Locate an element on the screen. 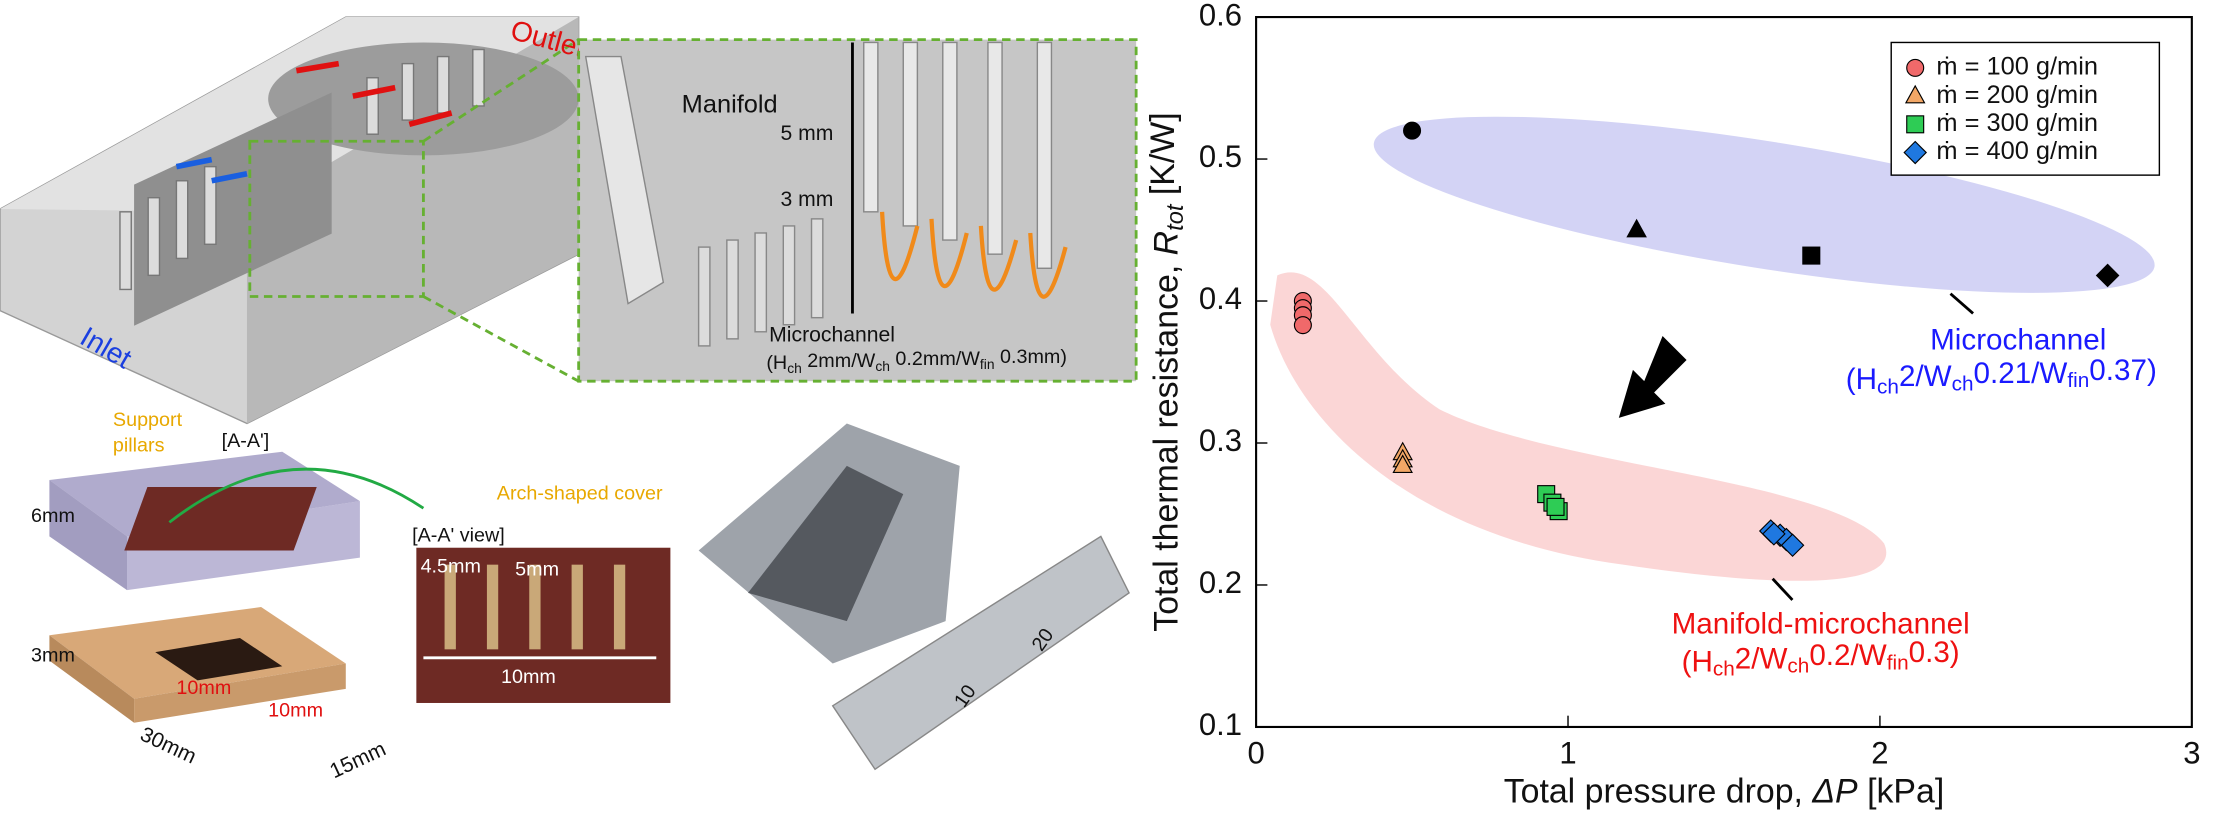 The image size is (2213, 816). text-part: Total pressure drop, is located at coordinates (1658, 791).